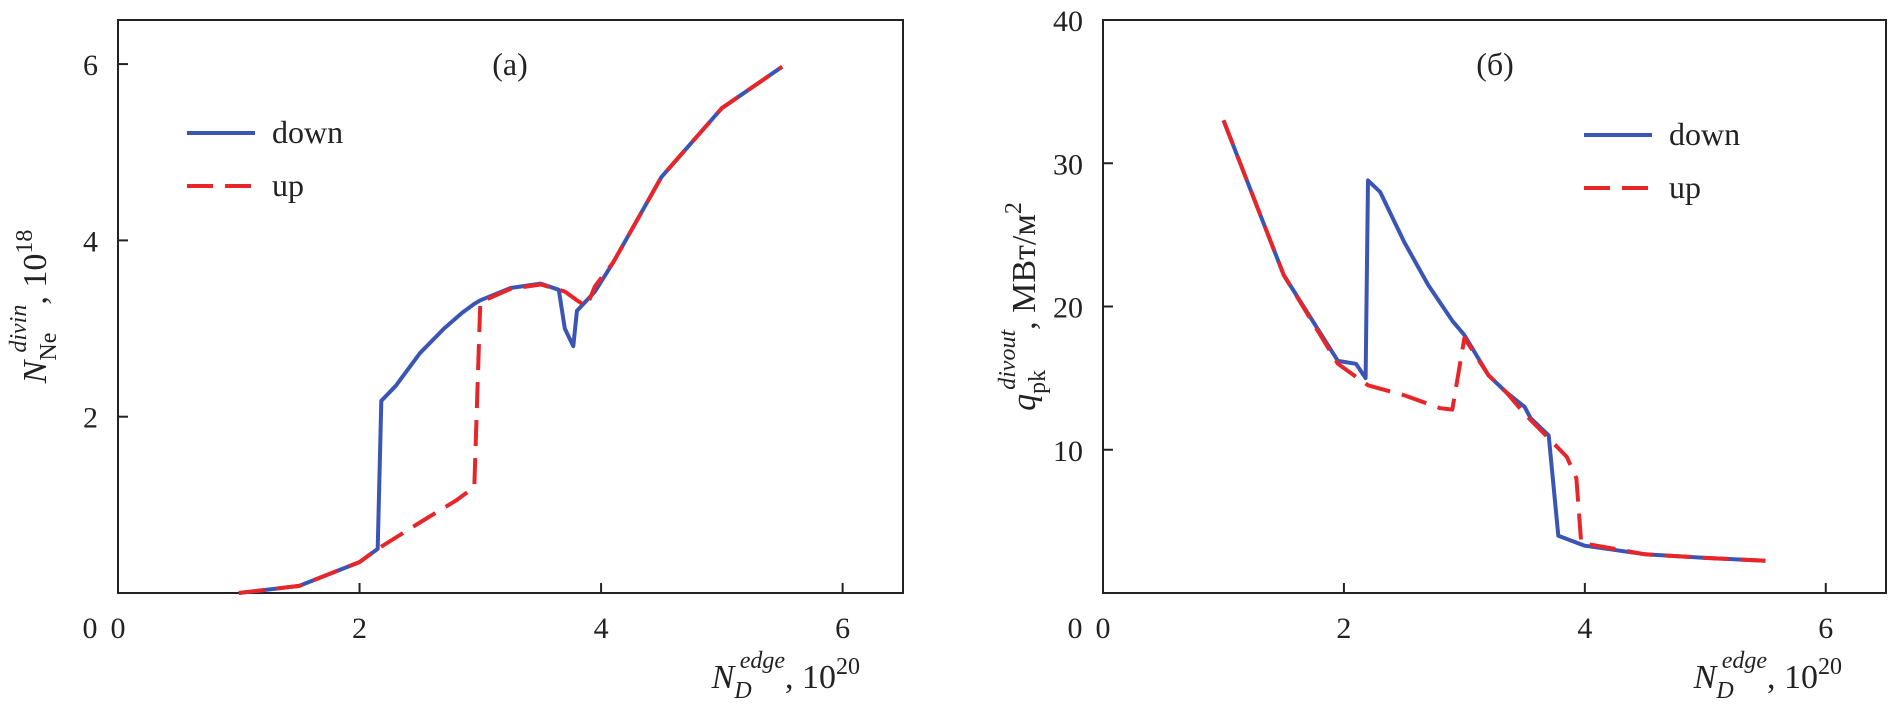 The width and height of the screenshot is (1889, 719). What do you see at coordinates (90, 241) in the screenshot?
I see `y-tick-label: 4` at bounding box center [90, 241].